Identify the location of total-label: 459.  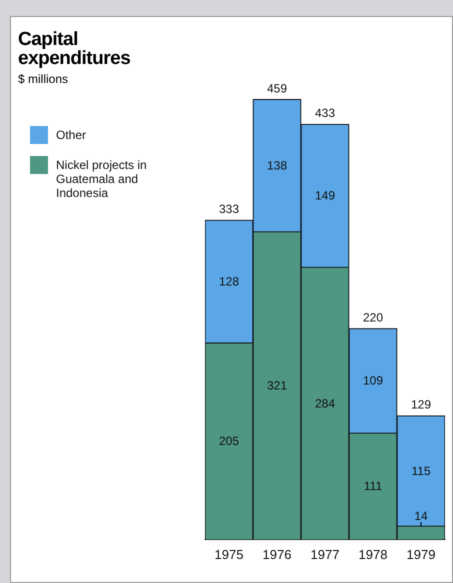
(277, 88).